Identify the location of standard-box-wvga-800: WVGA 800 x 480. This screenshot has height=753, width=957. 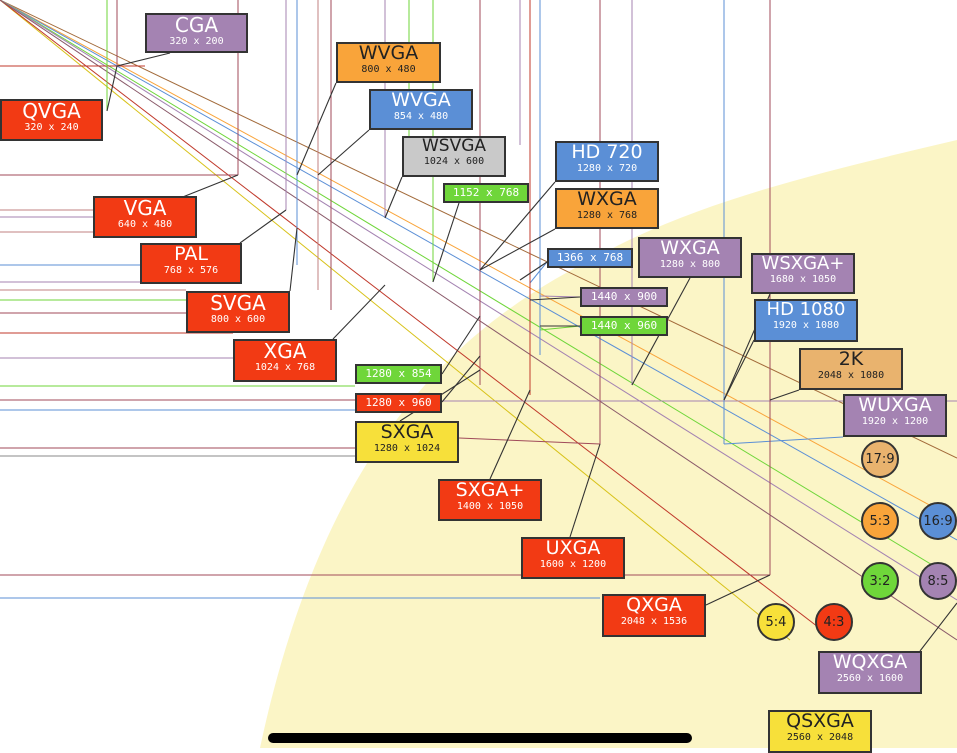
(388, 62).